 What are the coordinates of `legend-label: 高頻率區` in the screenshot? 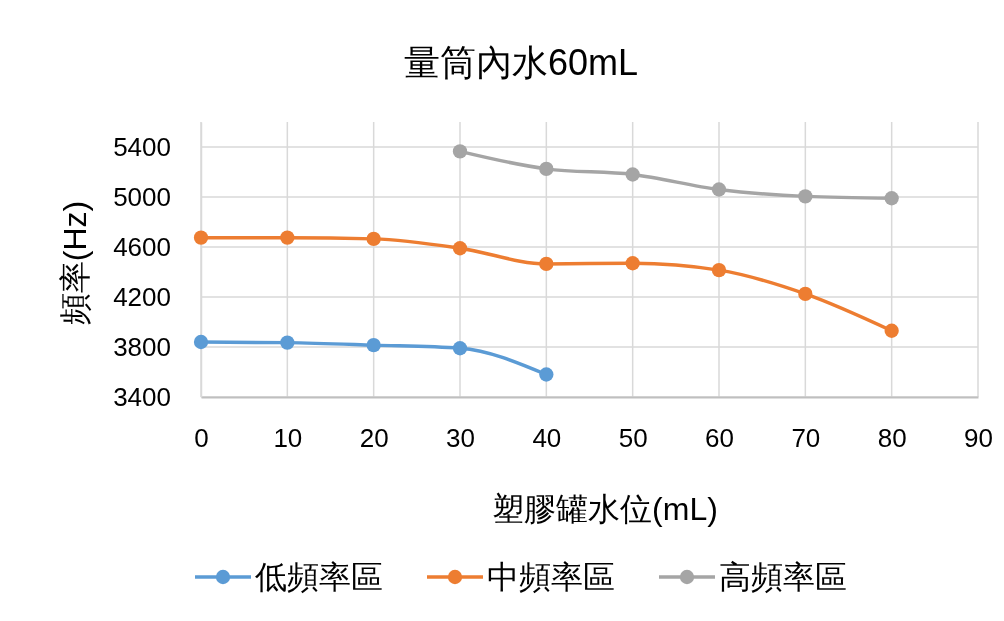 It's located at (783, 577).